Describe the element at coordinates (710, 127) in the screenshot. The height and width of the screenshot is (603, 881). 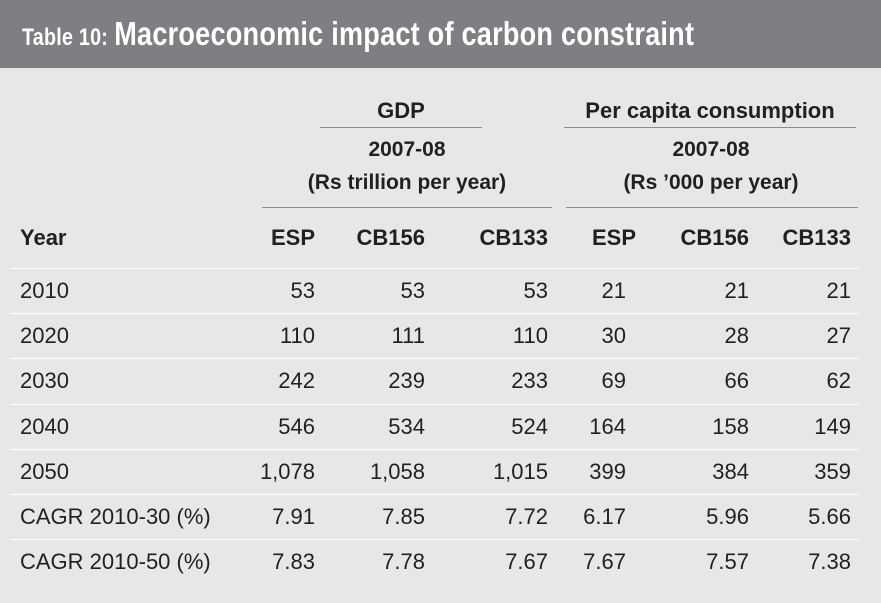
I see `group-rule-pcc-title` at that location.